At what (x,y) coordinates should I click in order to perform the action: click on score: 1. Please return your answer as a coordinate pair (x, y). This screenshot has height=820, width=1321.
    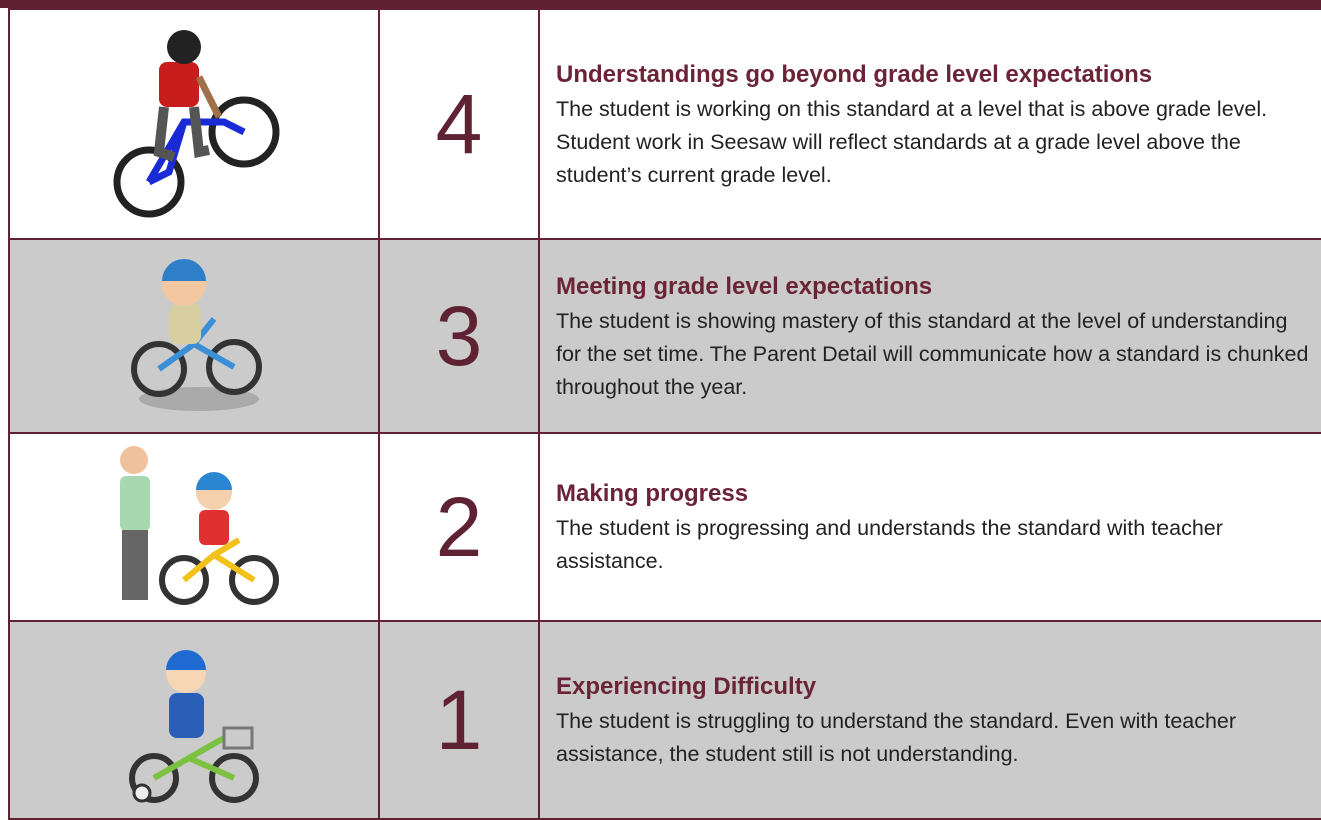
    Looking at the image, I should click on (459, 720).